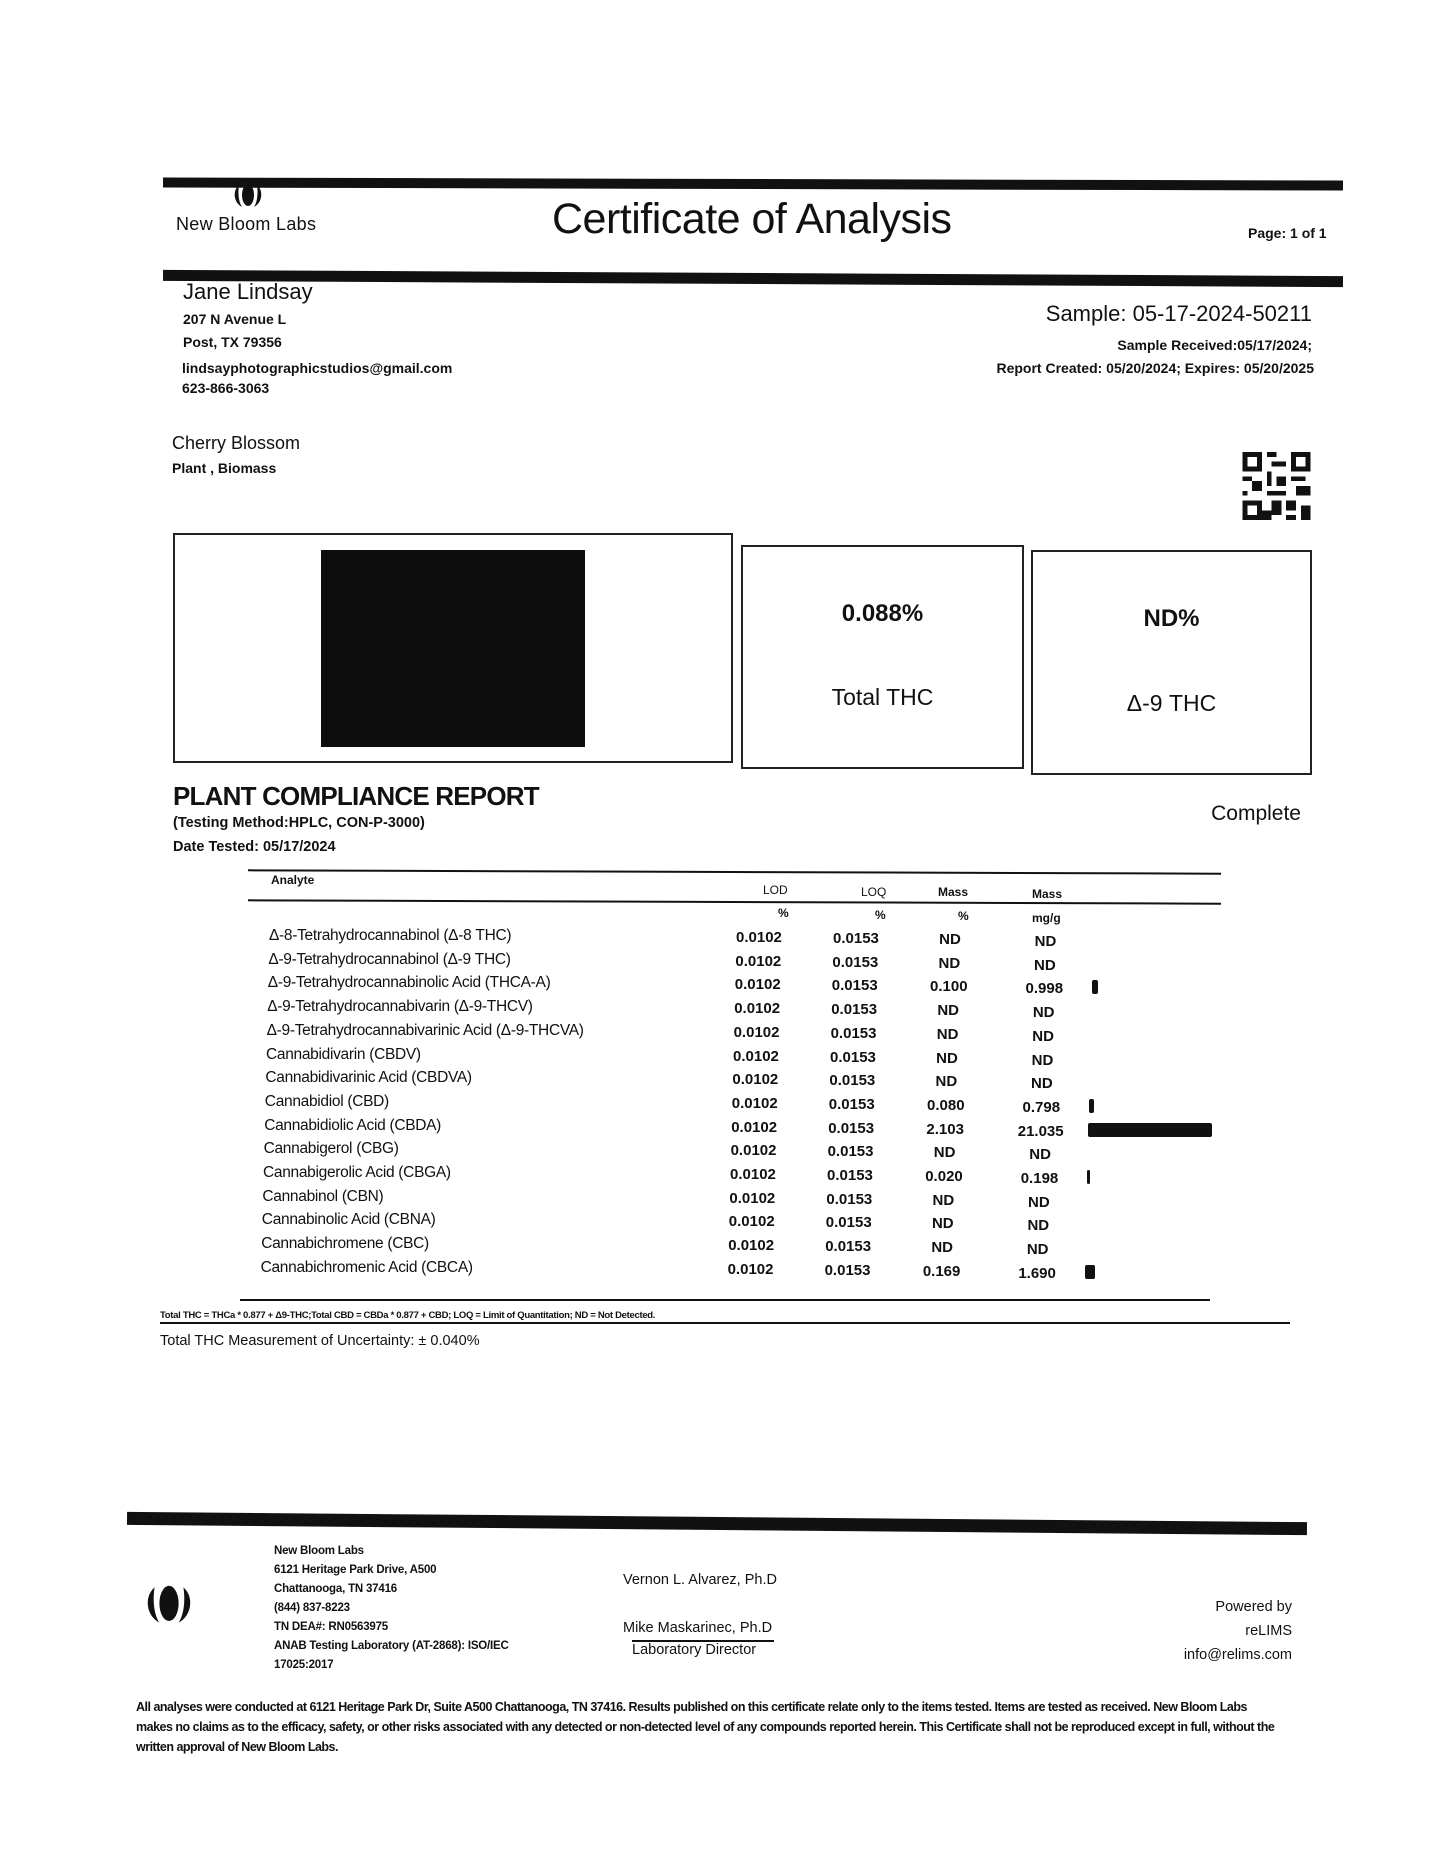 The height and width of the screenshot is (1874, 1445). Describe the element at coordinates (235, 319) in the screenshot. I see `client-address-line1: 207 N Avenue L` at that location.